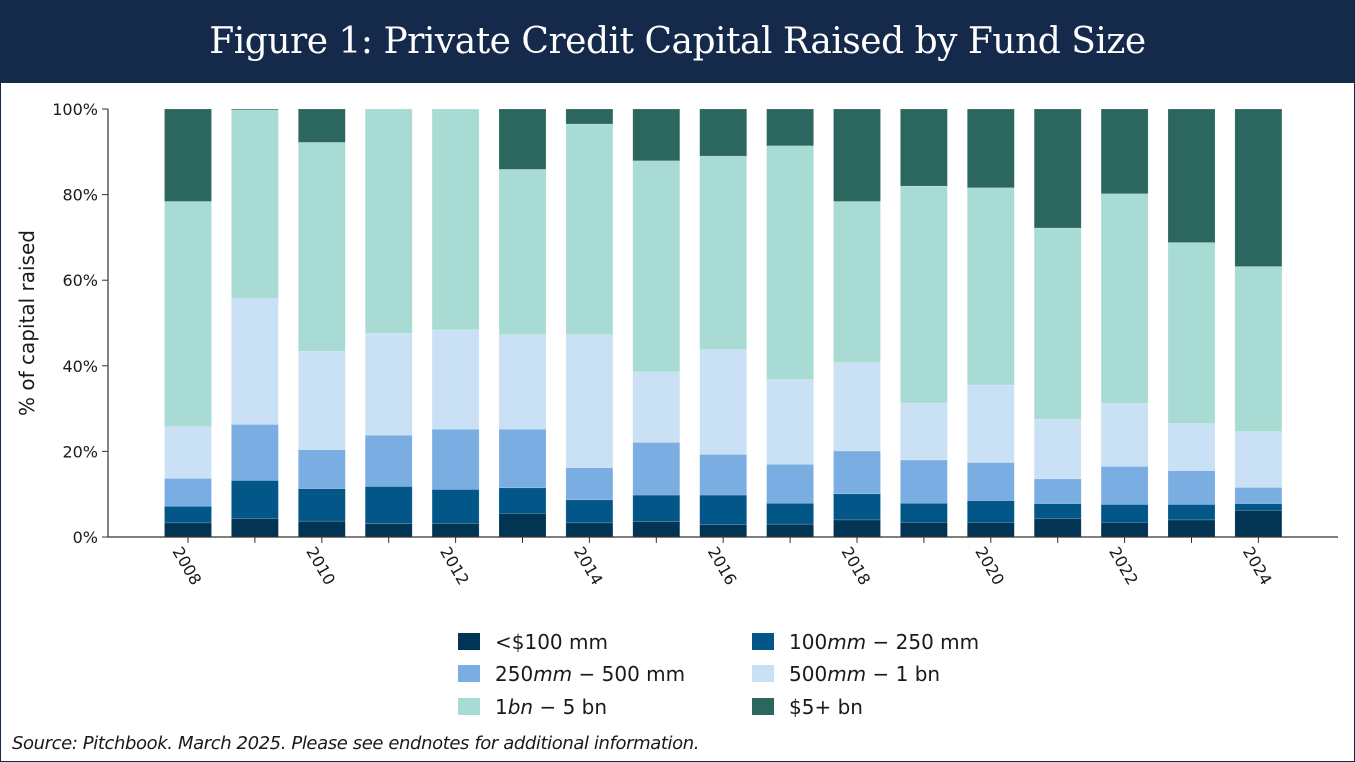 The image size is (1355, 762). Describe the element at coordinates (589, 511) in the screenshot. I see `bar-segment-2014-s1` at that location.